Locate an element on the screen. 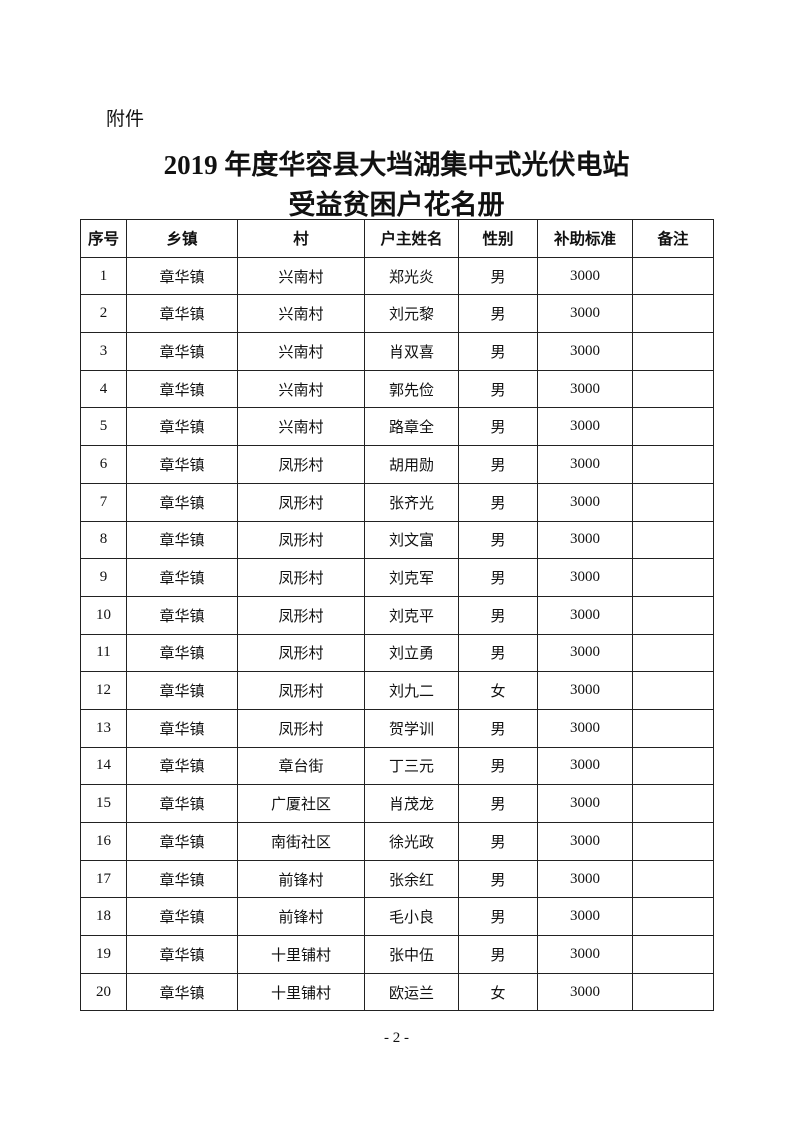 The image size is (793, 1122). header-remarks: 备注 is located at coordinates (673, 238).